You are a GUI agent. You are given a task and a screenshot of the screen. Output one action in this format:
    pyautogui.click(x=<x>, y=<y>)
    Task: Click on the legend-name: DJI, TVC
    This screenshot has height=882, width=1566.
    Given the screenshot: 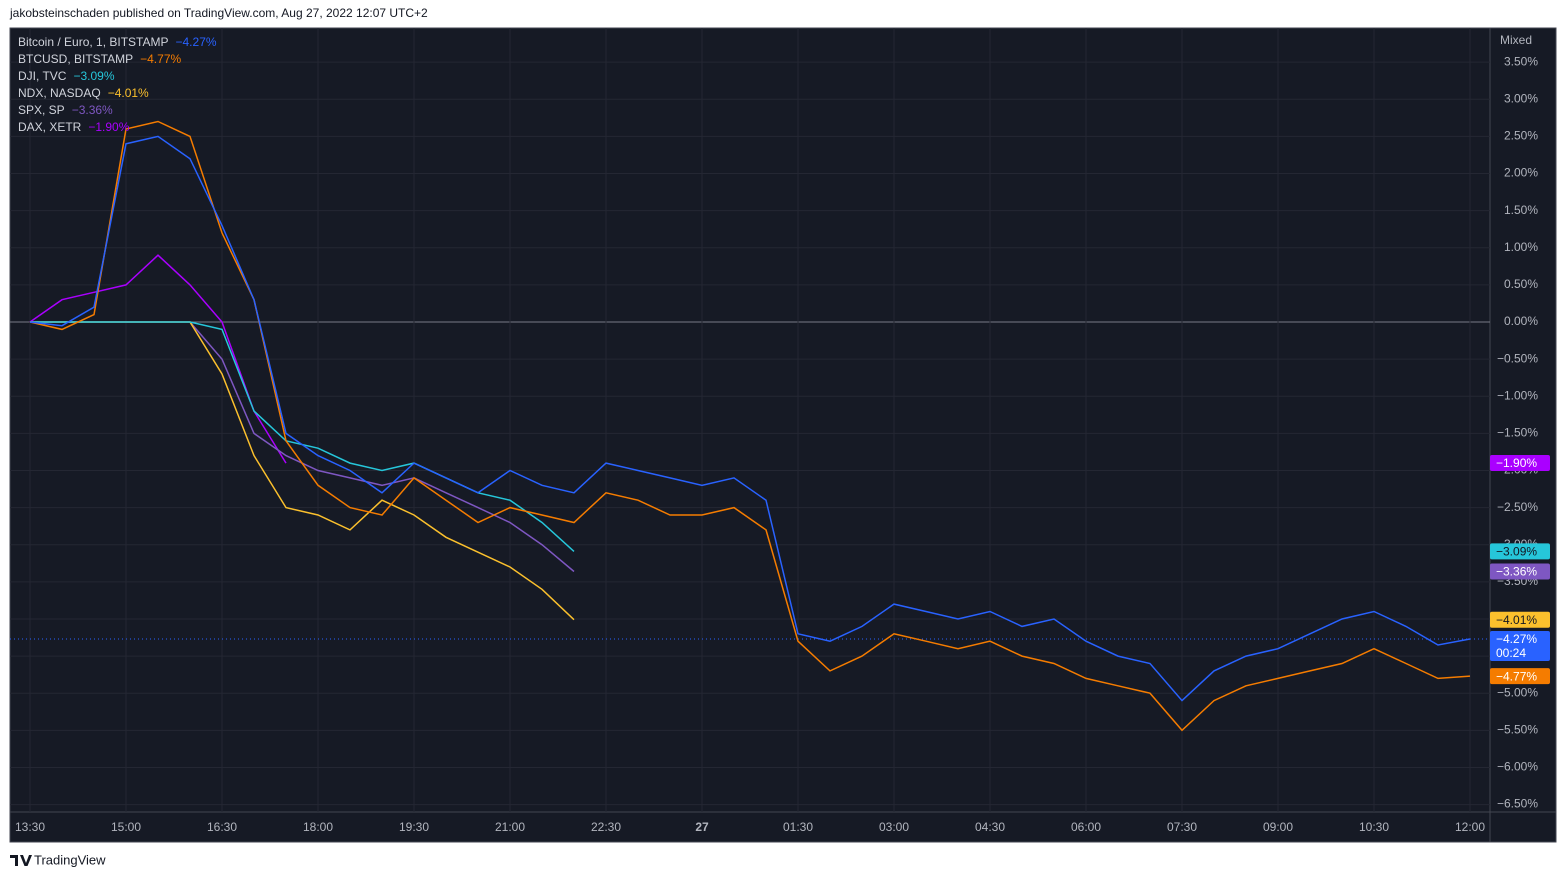 What is the action you would take?
    pyautogui.click(x=42, y=76)
    